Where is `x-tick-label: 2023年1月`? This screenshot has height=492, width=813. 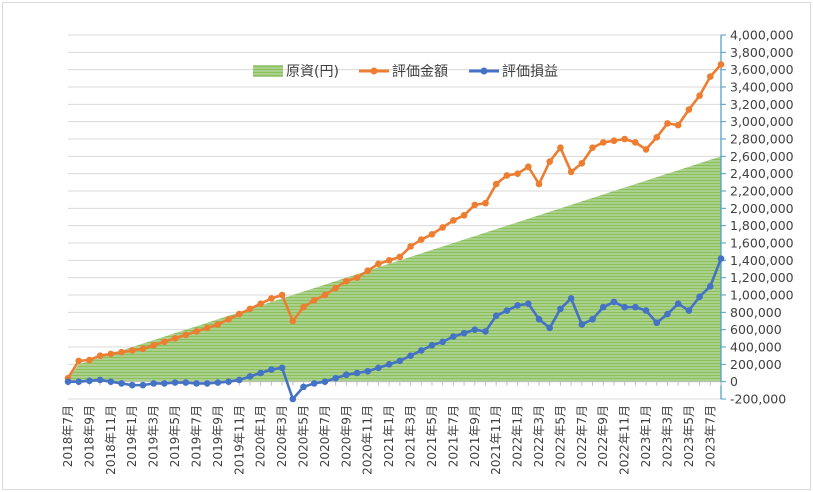
x-tick-label: 2023年1月 is located at coordinates (646, 436).